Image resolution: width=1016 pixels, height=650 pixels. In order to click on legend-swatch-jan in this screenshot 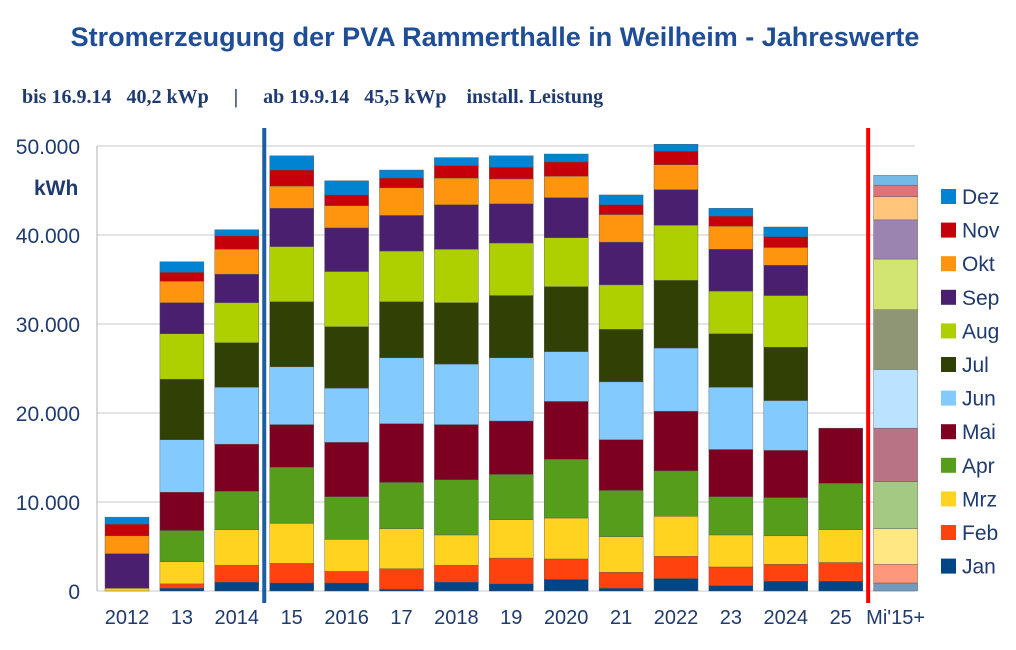, I will do `click(948, 566)`.